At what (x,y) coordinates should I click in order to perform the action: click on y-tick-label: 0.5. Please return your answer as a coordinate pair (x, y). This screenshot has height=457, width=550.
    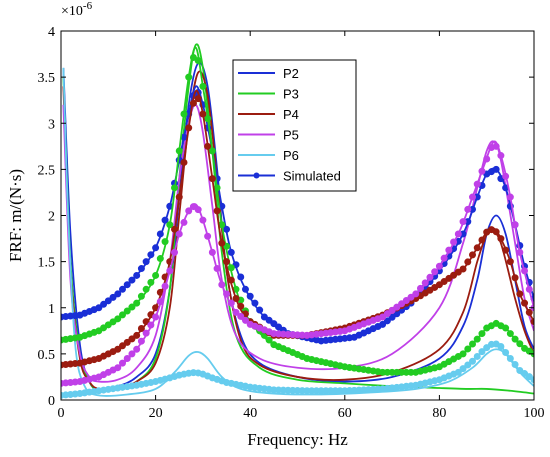
    Looking at the image, I should click on (47, 355).